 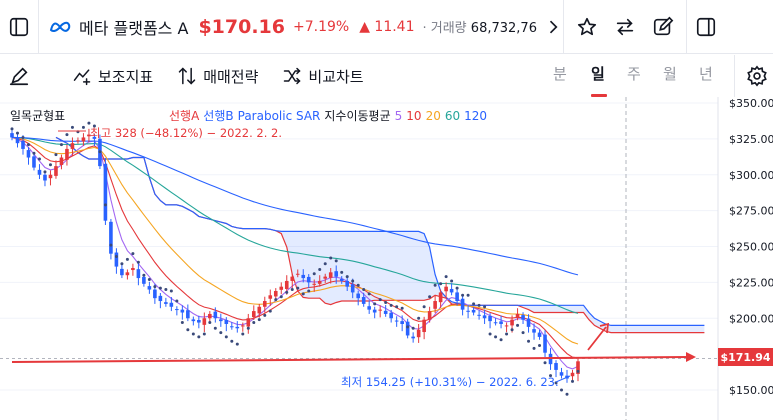 I want to click on low-pointer-line, so click(x=563, y=379).